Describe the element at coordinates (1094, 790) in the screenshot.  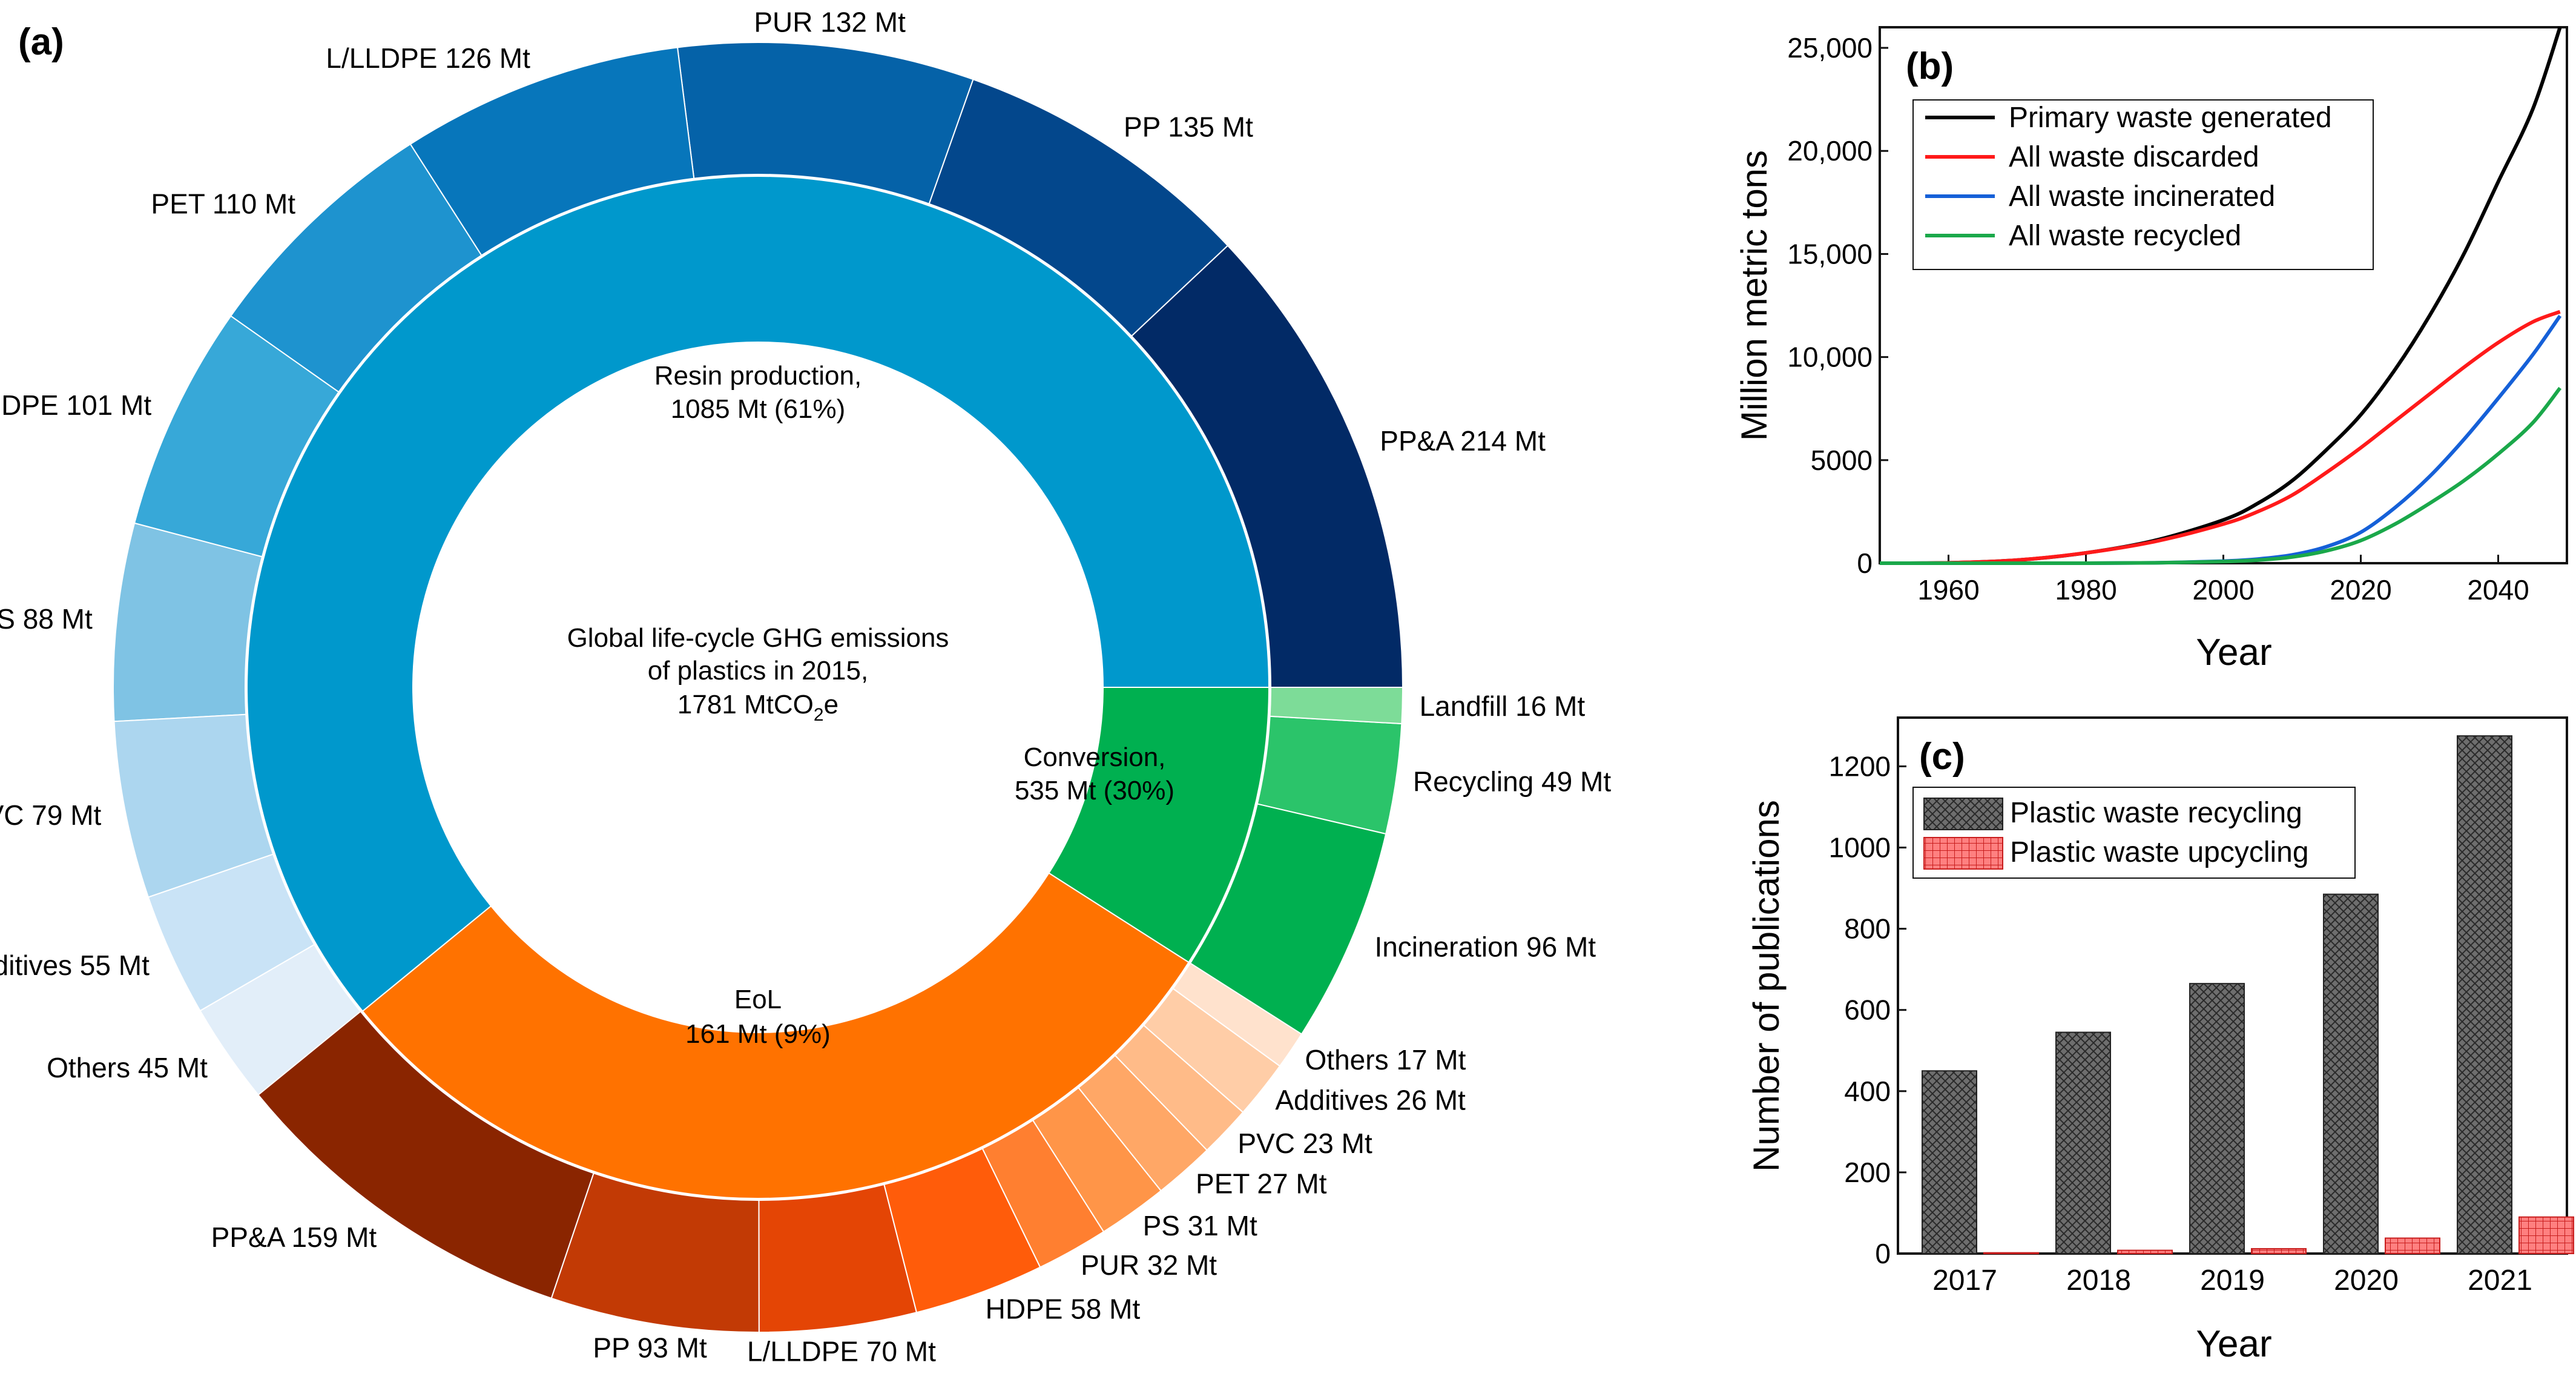
I see `inner-value-conversion: 535 Mt (30%)` at that location.